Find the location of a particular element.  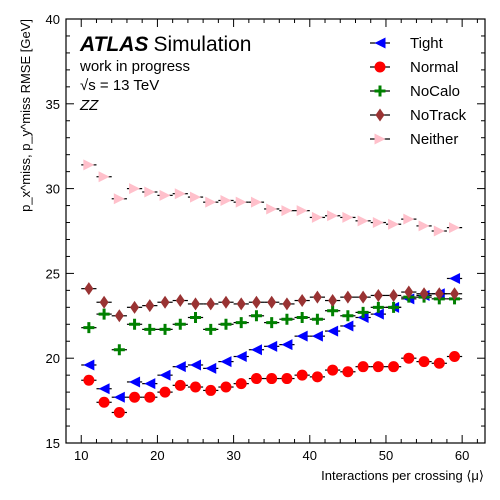

y-tick-label: 20 is located at coordinates (53, 358).